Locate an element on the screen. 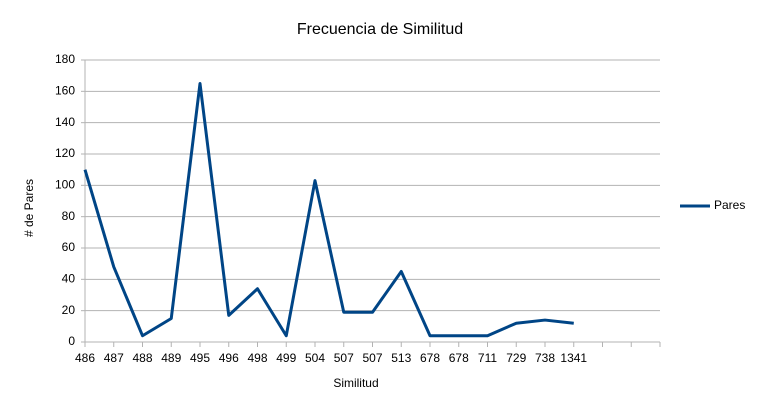  y-tick-label: 100 is located at coordinates (65, 185).